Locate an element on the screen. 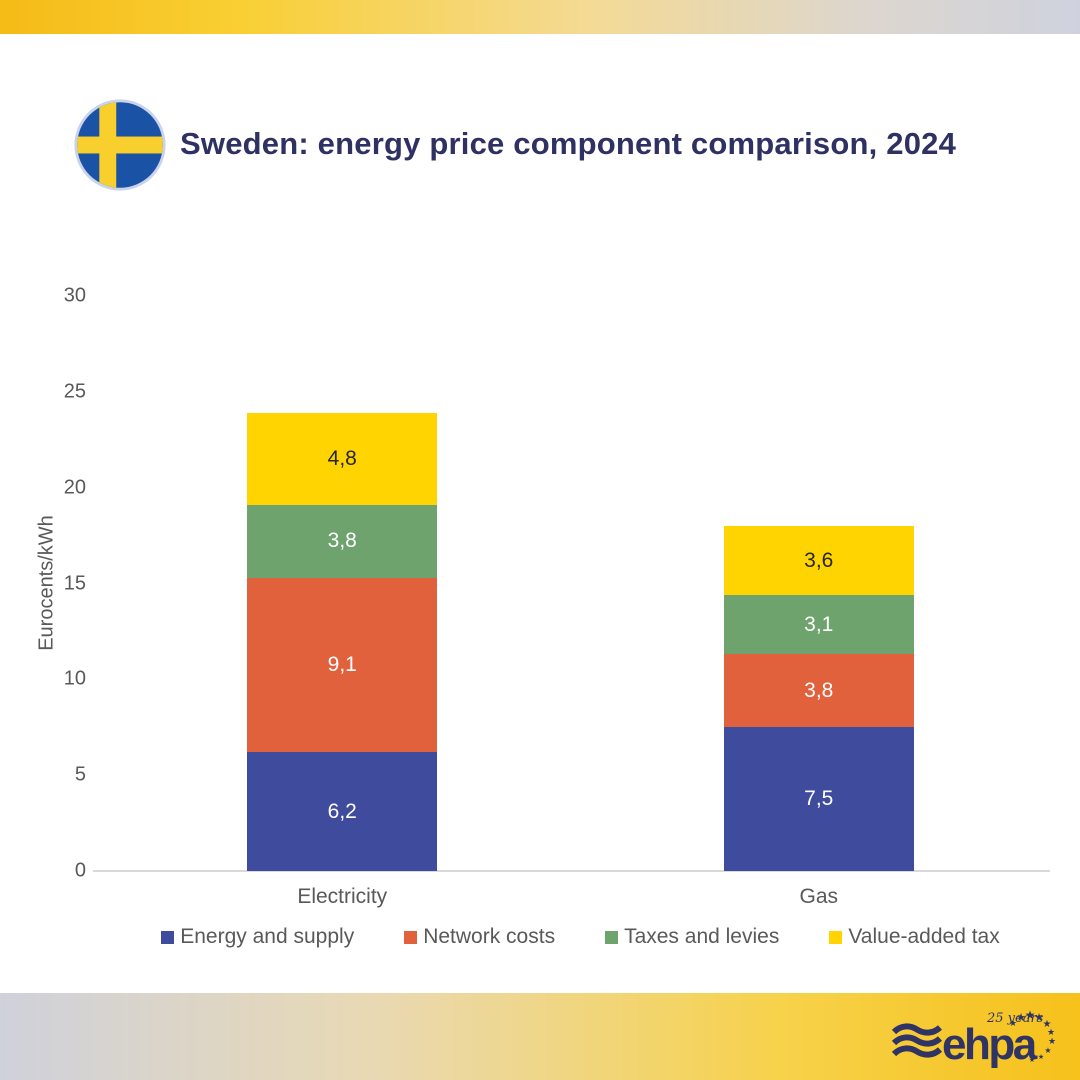  waves-icon is located at coordinates (917, 1040).